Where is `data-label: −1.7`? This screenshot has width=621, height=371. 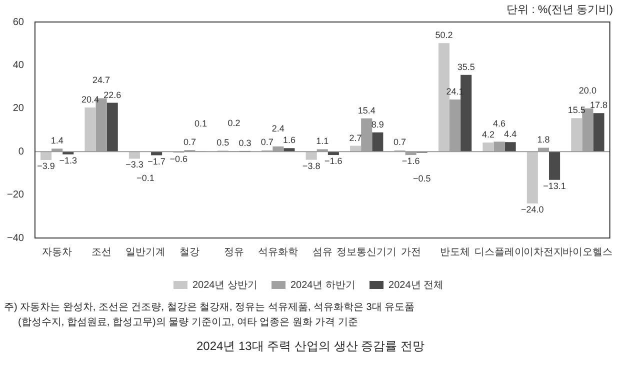 data-label: −1.7 is located at coordinates (157, 161).